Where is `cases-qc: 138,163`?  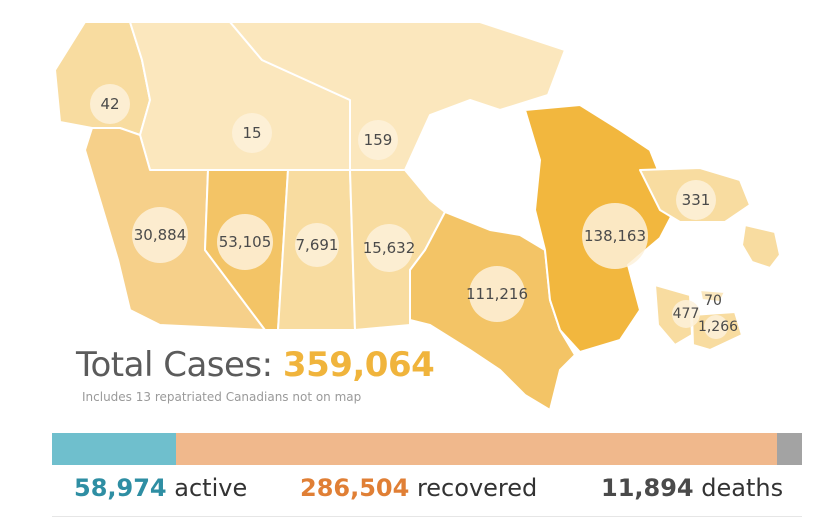 cases-qc: 138,163 is located at coordinates (615, 236).